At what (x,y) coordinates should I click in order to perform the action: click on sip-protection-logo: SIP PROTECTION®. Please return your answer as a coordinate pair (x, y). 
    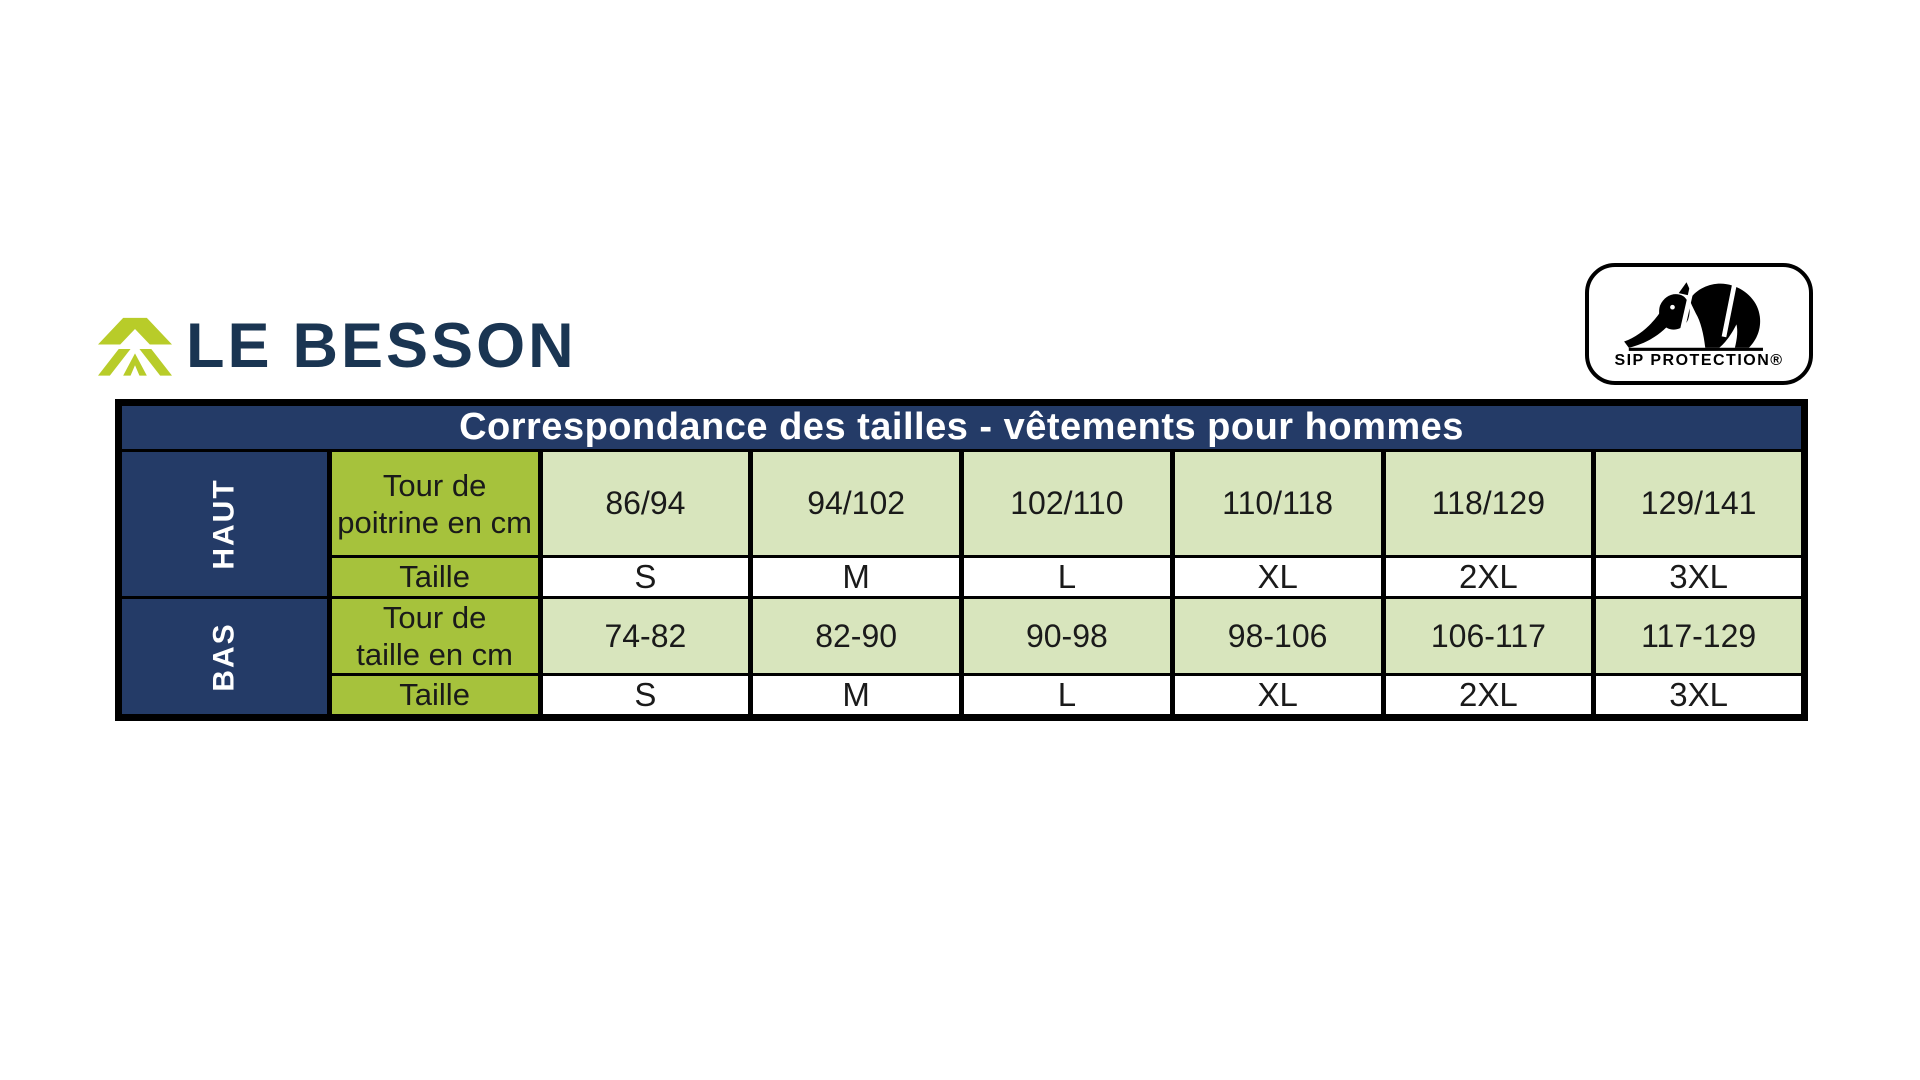
    Looking at the image, I should click on (1699, 324).